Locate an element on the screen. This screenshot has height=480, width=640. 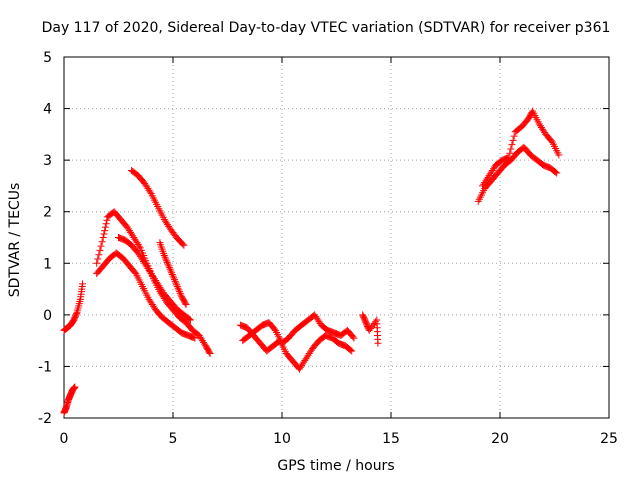
series-morning-mid is located at coordinates (154, 279).